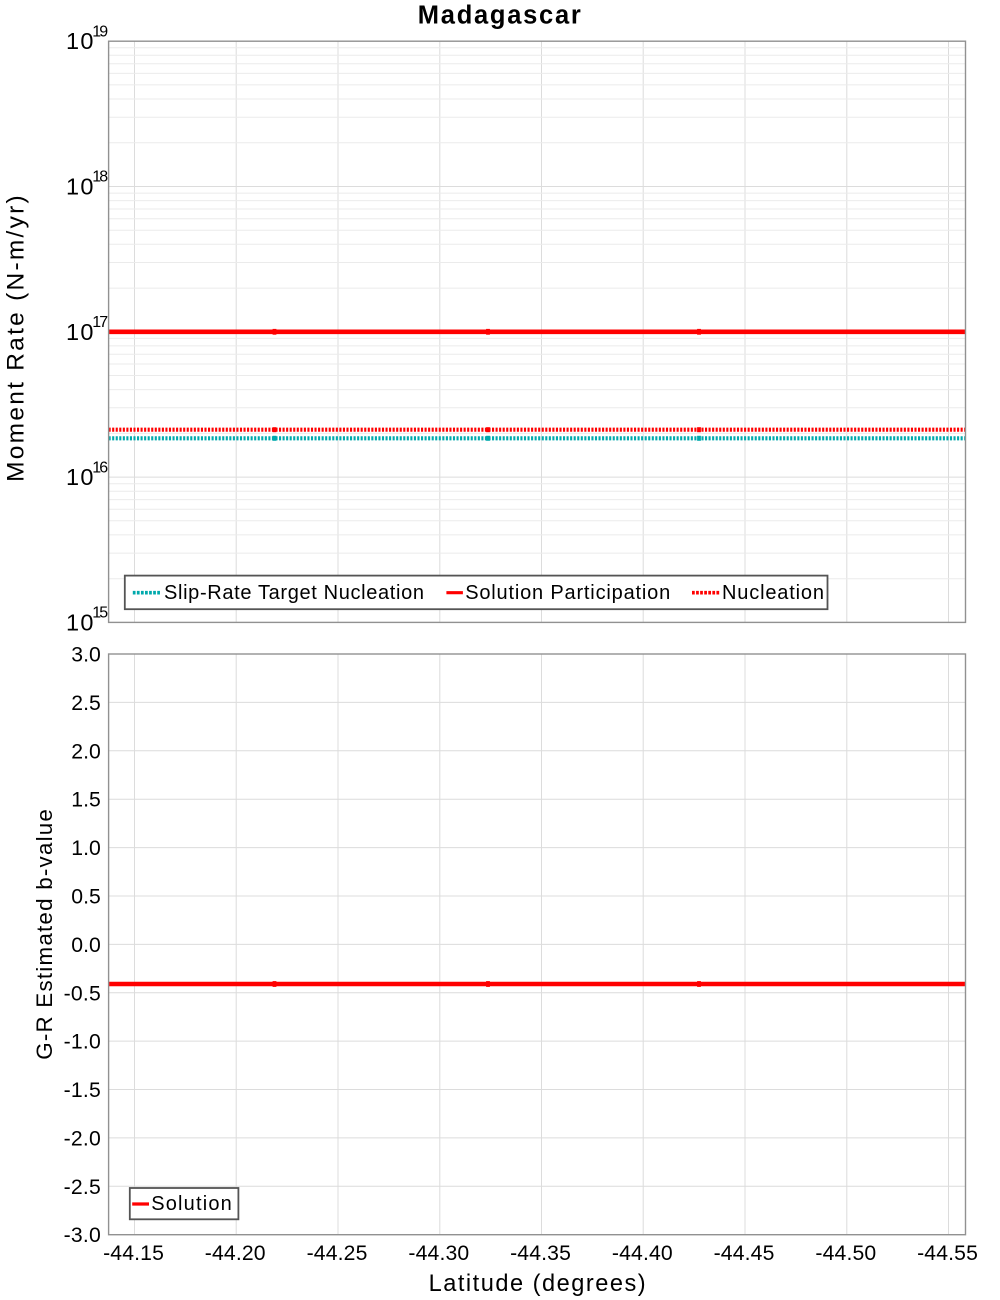 The width and height of the screenshot is (1000, 1300). What do you see at coordinates (133, 1253) in the screenshot?
I see `svg-text: -44.15` at bounding box center [133, 1253].